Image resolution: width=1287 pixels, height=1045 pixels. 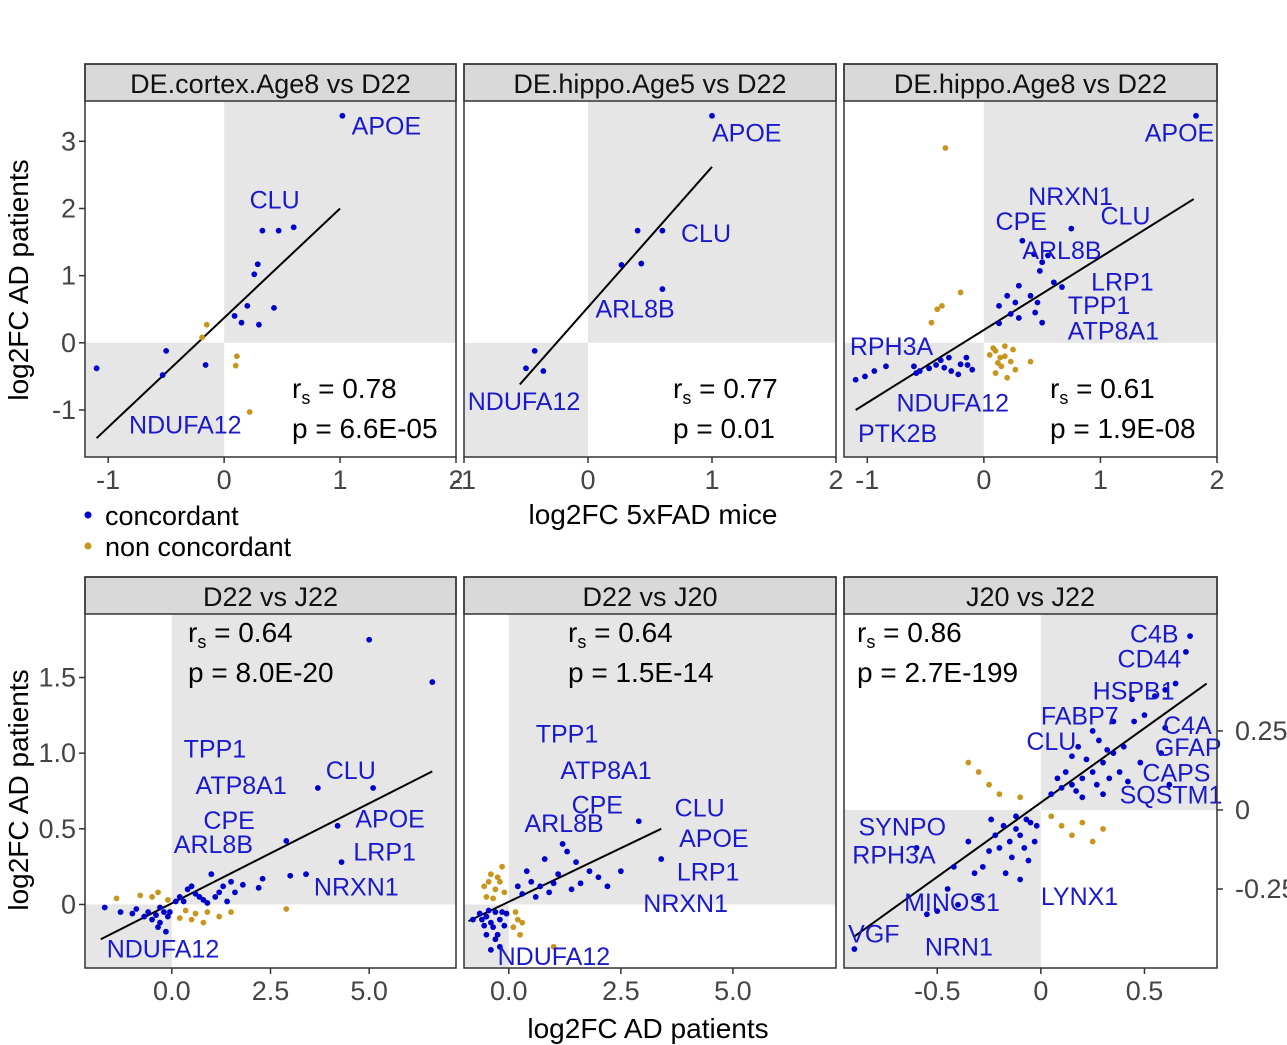 What do you see at coordinates (1113, 331) in the screenshot?
I see `gene-label: ATP8A1` at bounding box center [1113, 331].